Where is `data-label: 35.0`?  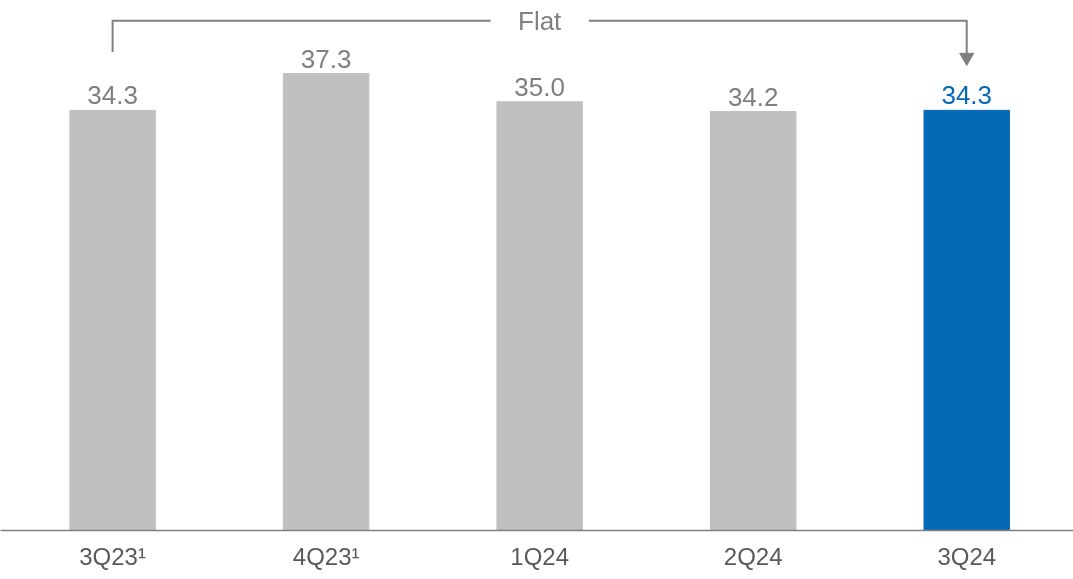
data-label: 35.0 is located at coordinates (539, 86).